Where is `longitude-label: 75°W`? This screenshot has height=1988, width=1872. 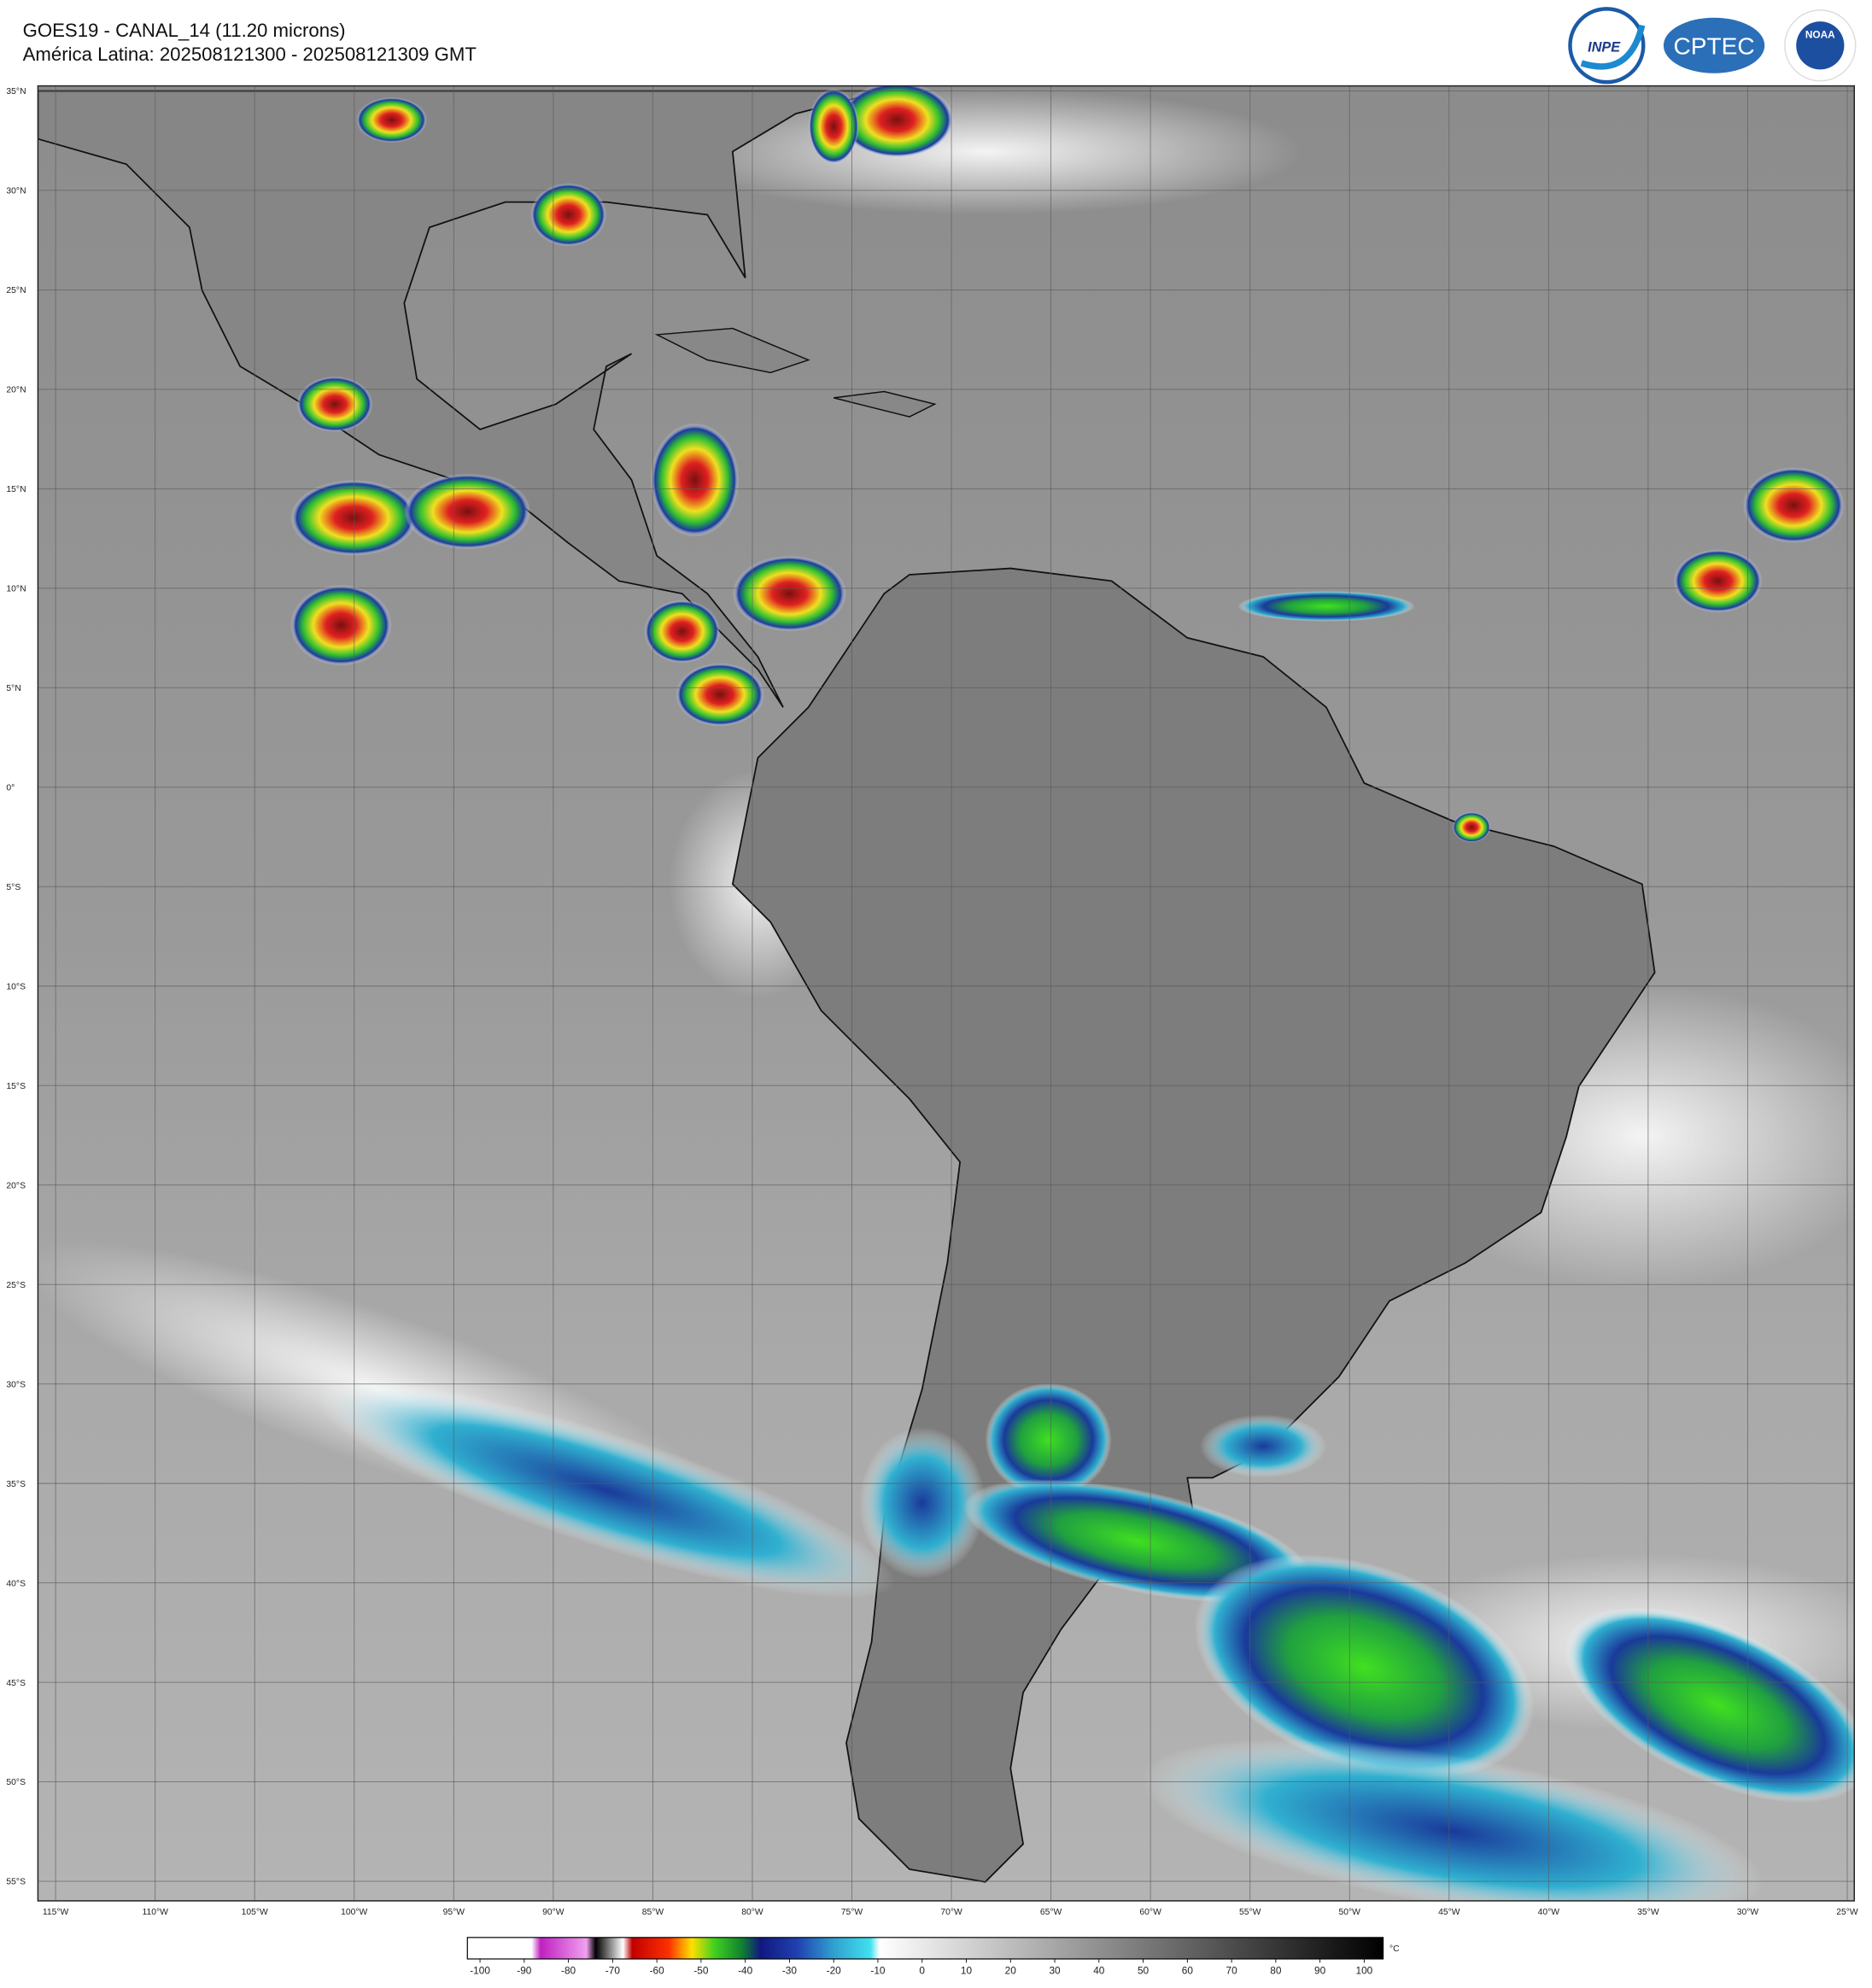 longitude-label: 75°W is located at coordinates (852, 1912).